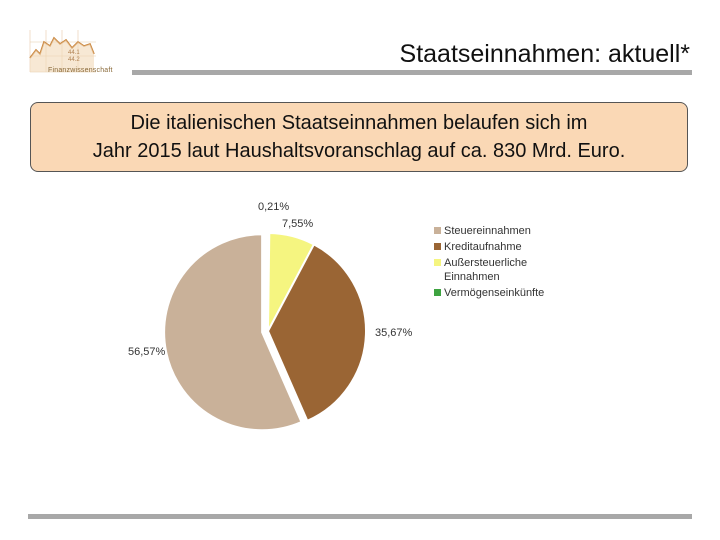 This screenshot has width=720, height=540. Describe the element at coordinates (74, 60) in the screenshot. I see `logo-digits-2: 44.2` at that location.